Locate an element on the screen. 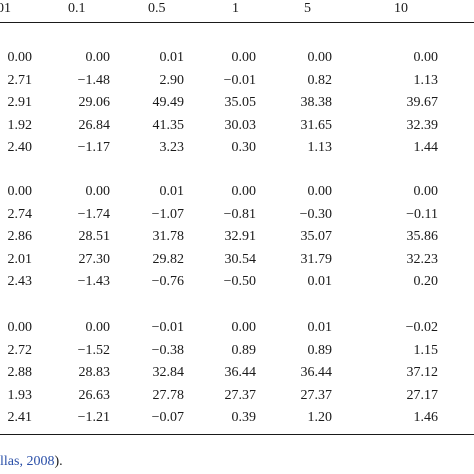  table-cell: −0.81 is located at coordinates (239, 214).